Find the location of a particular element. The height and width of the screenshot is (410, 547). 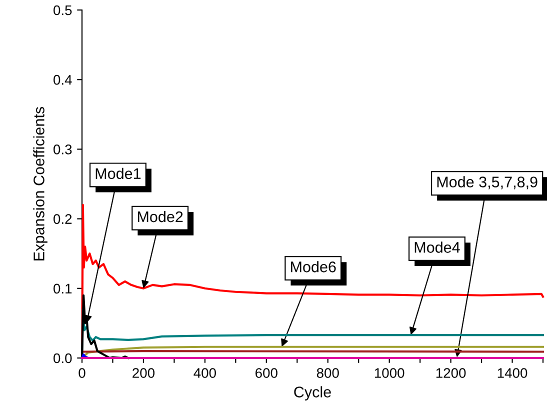

y-tick-label: 0.4 is located at coordinates (63, 79).